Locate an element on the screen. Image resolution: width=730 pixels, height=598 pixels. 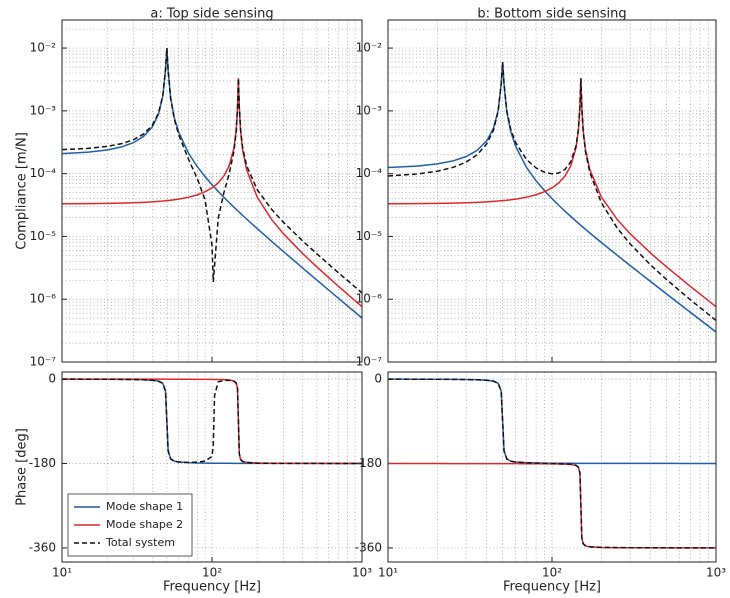
panel-title: b: Bottom side sensing is located at coordinates (551, 14).